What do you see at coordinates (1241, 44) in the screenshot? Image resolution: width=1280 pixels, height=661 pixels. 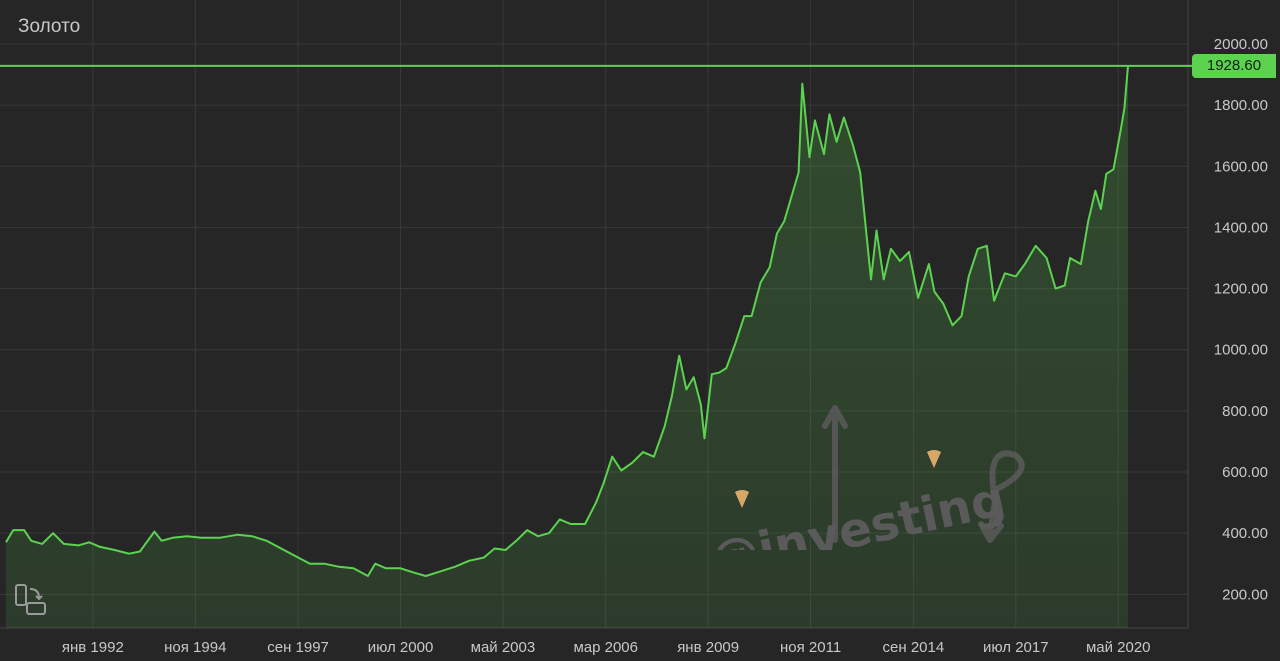 I see `y-tick-label: 2000.00` at bounding box center [1241, 44].